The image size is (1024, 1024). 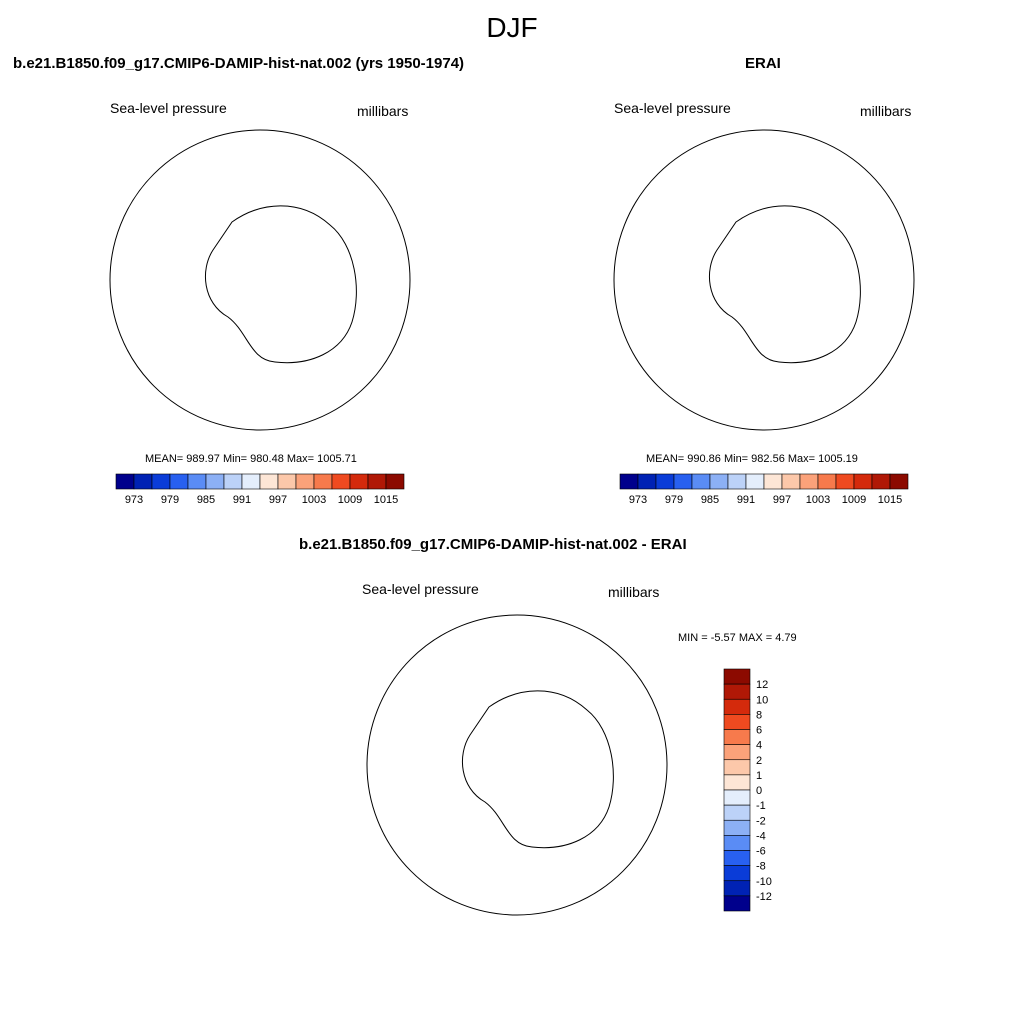 I want to click on map-1-low-north, so click(x=305, y=194).